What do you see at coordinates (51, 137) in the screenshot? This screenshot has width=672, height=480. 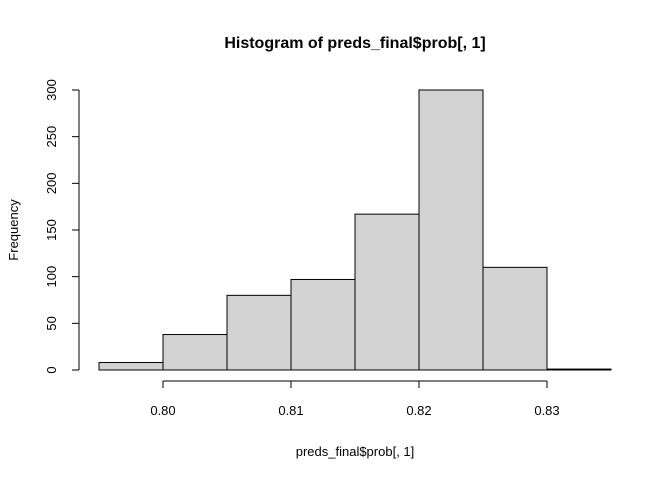 I see `y-tick-label-6: 250` at bounding box center [51, 137].